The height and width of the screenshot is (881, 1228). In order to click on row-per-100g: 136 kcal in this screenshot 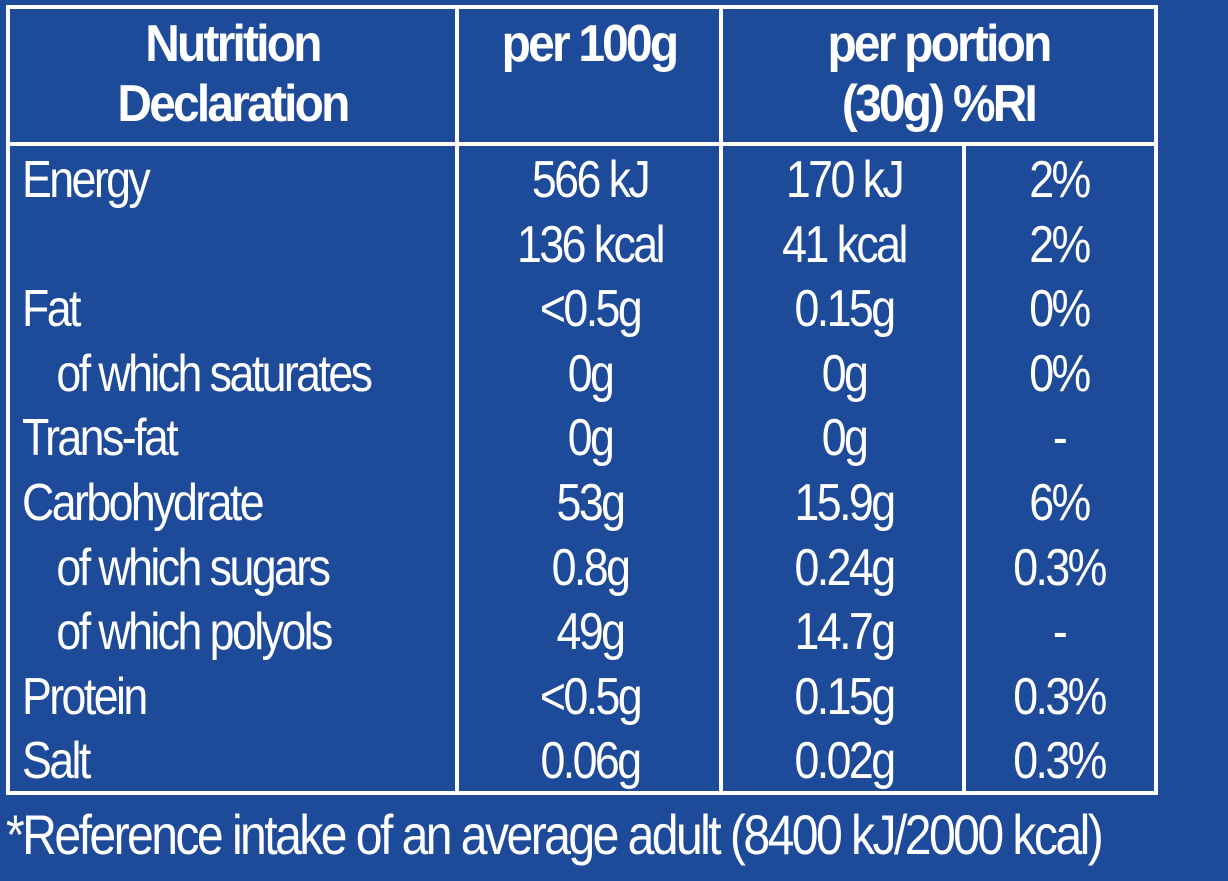, I will do `click(591, 244)`.